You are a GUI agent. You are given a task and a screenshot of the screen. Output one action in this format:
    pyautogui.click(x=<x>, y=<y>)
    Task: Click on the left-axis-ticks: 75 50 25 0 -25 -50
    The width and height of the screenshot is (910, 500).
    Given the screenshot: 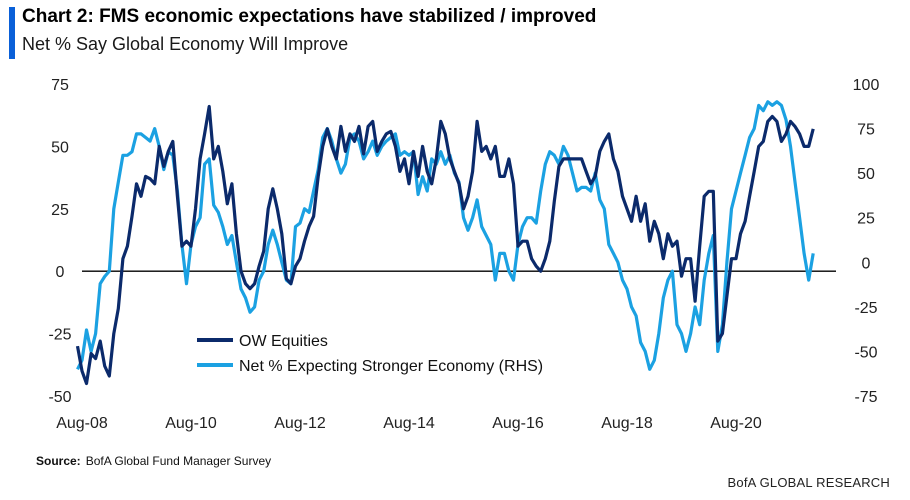 What is the action you would take?
    pyautogui.click(x=59, y=241)
    